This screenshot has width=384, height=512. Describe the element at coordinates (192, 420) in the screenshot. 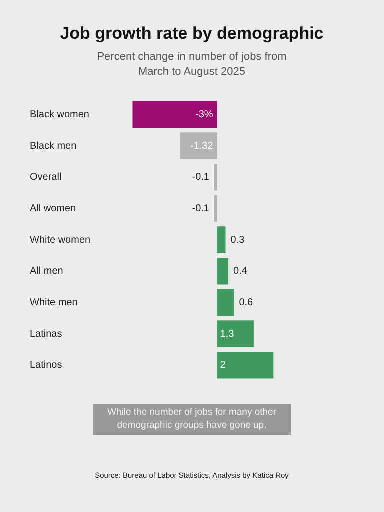

I see `text: While the number of jobs for many other demographic groups have gone up.` at that location.